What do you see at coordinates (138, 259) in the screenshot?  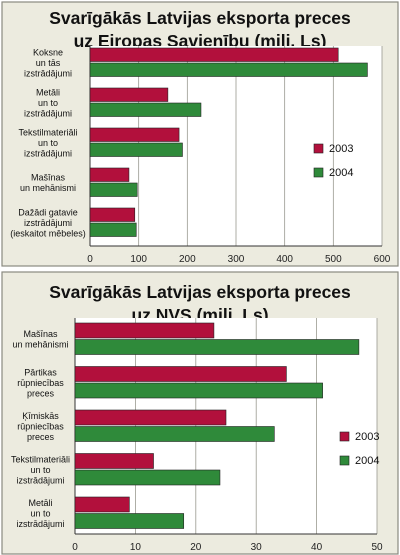 I see `x-tick-label: 100` at bounding box center [138, 259].